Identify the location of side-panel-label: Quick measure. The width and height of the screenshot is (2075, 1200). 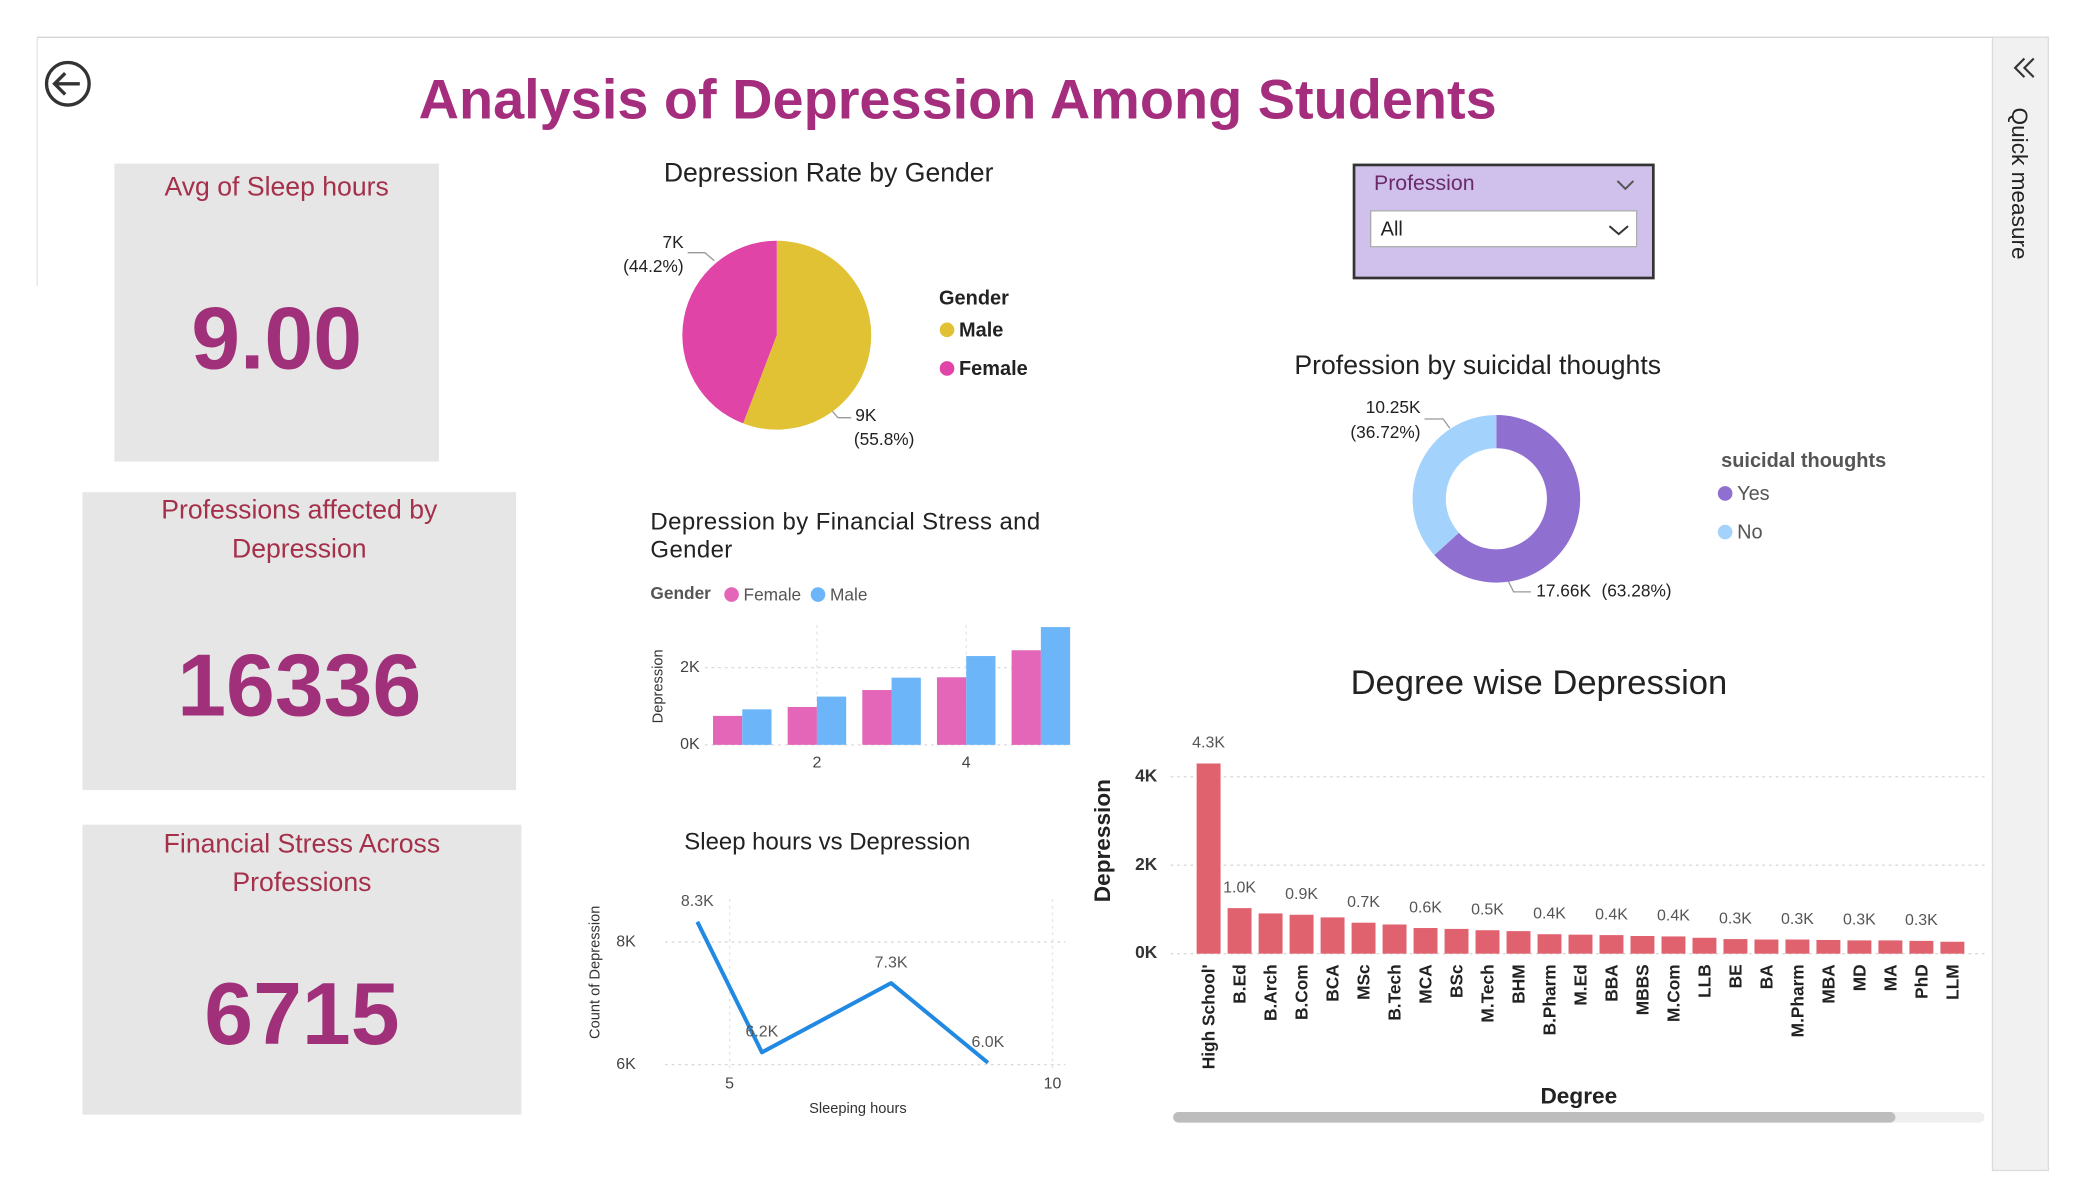
(2019, 184).